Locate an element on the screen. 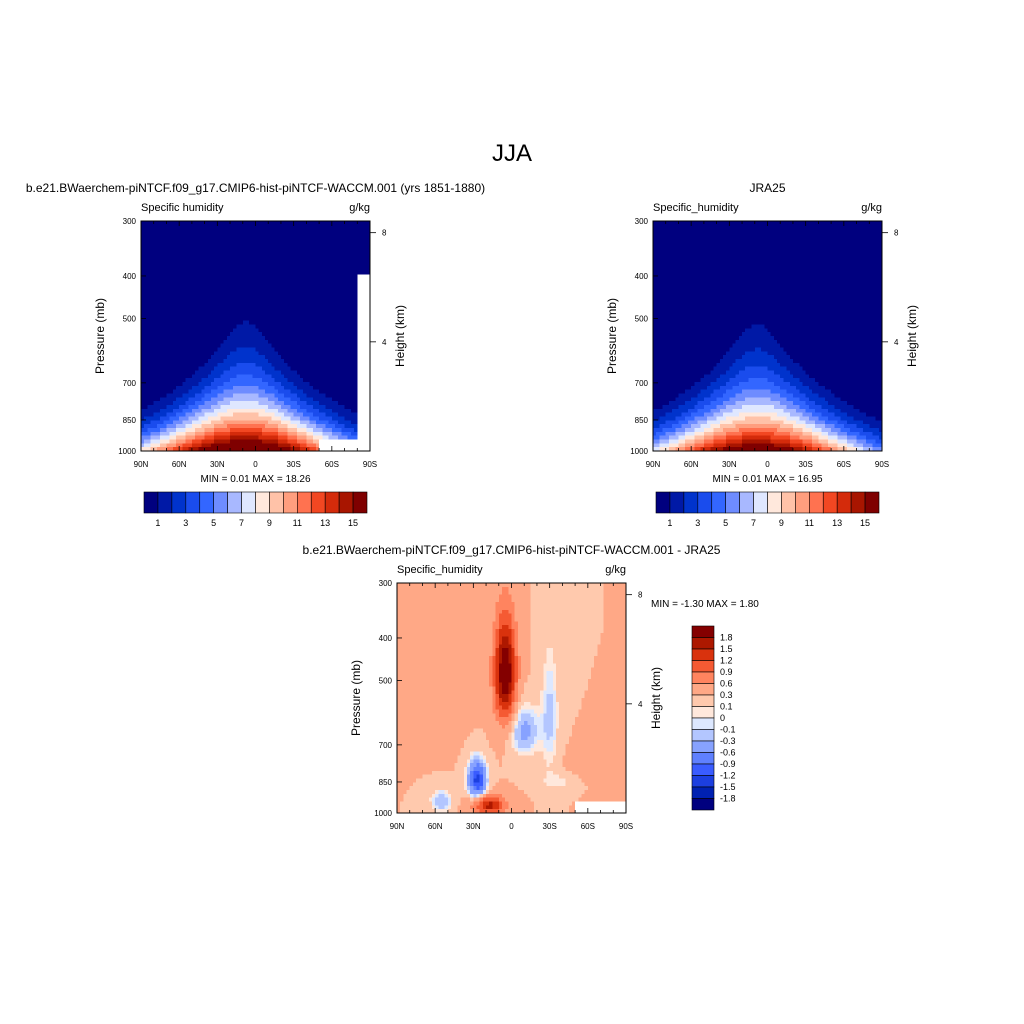 The image size is (1024, 1024). colorbar-label: 1 is located at coordinates (157, 523).